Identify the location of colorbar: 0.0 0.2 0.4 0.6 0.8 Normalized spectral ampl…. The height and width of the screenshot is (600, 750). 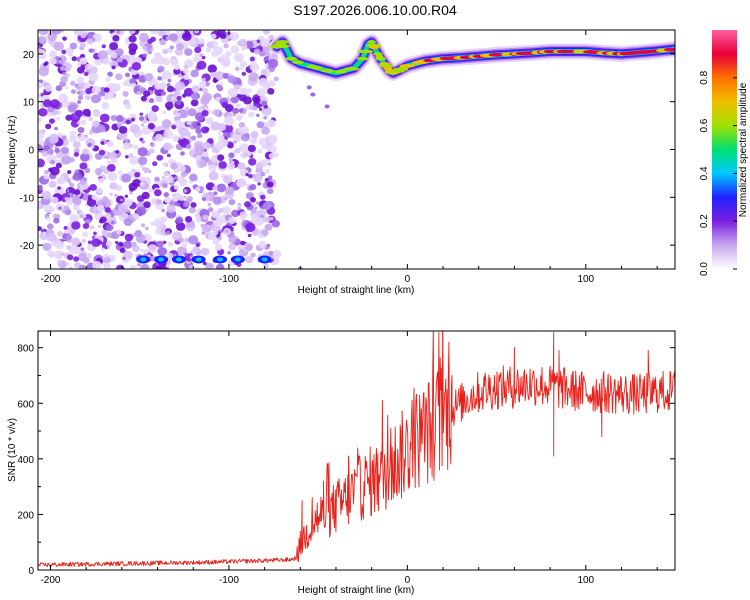
(724, 153).